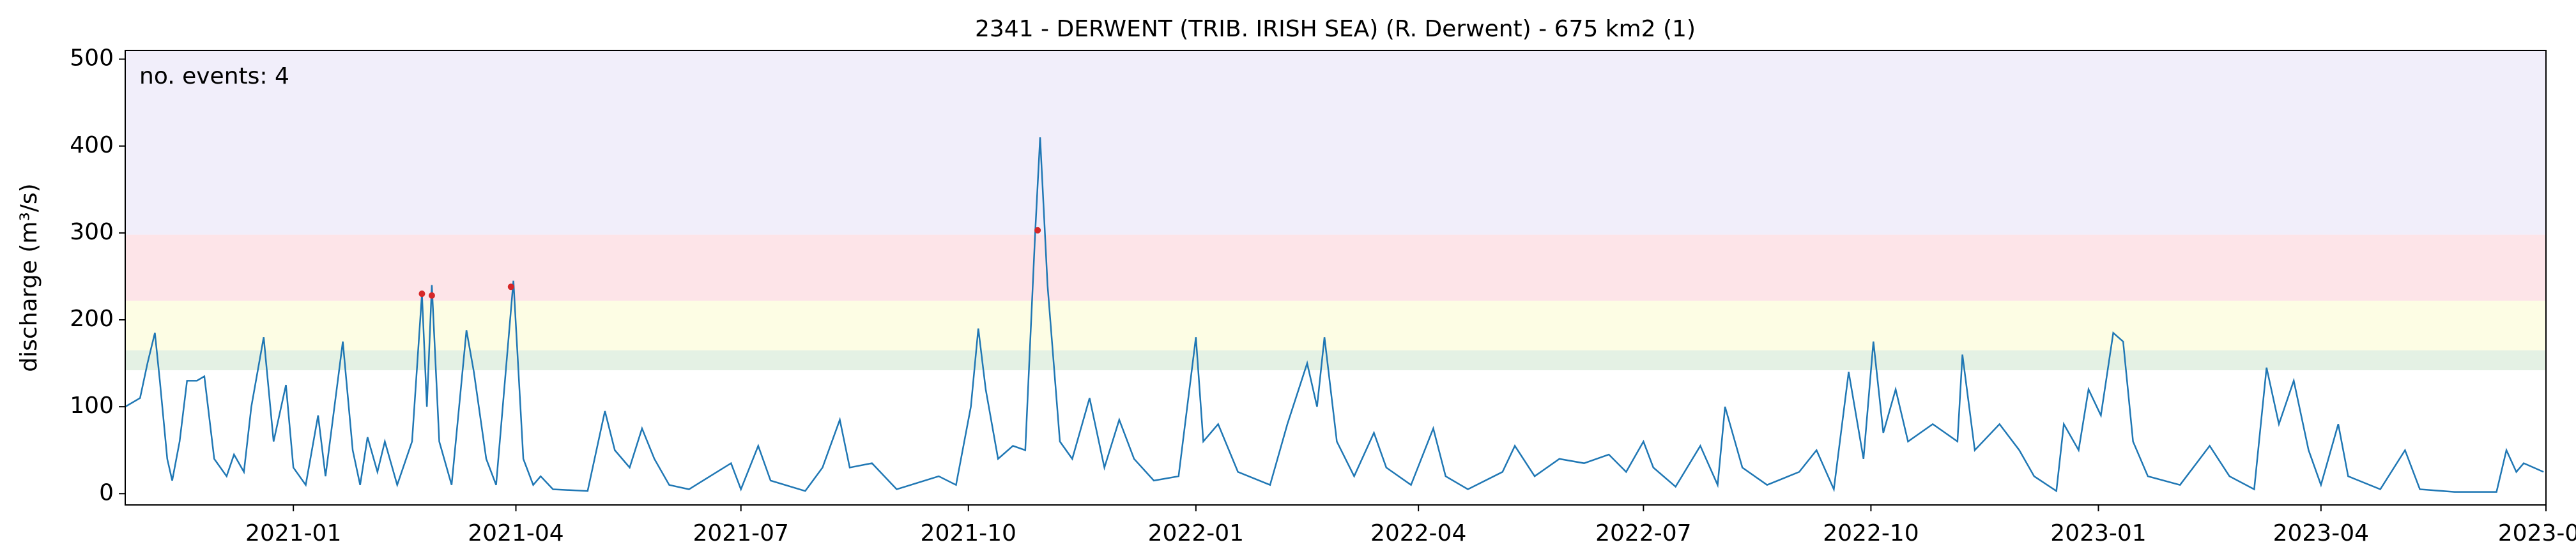 The width and height of the screenshot is (2576, 556). I want to click on x-tick-label: 2023-01, so click(2098, 533).